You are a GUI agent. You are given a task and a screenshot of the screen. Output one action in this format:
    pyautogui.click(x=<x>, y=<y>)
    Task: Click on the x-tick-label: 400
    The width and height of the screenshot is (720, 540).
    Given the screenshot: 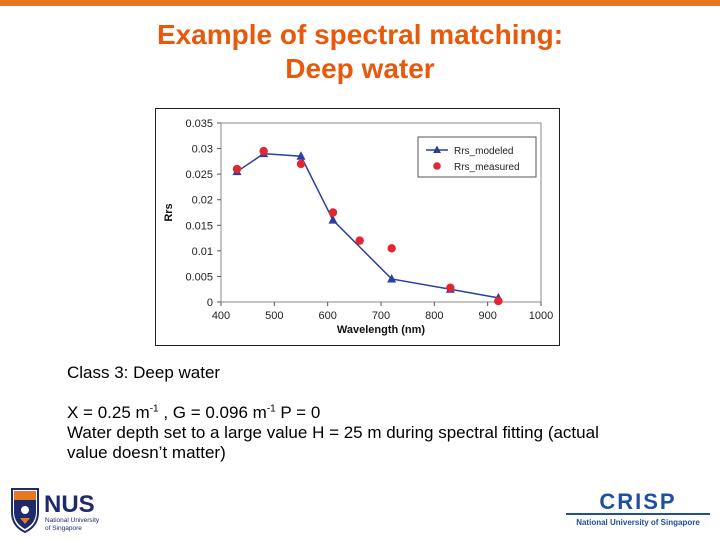 What is the action you would take?
    pyautogui.click(x=221, y=316)
    